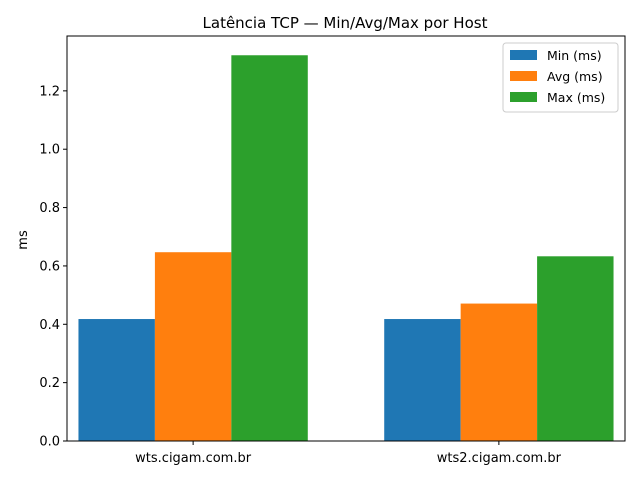 The image size is (640, 480). I want to click on legend-label: Avg (ms), so click(575, 76).